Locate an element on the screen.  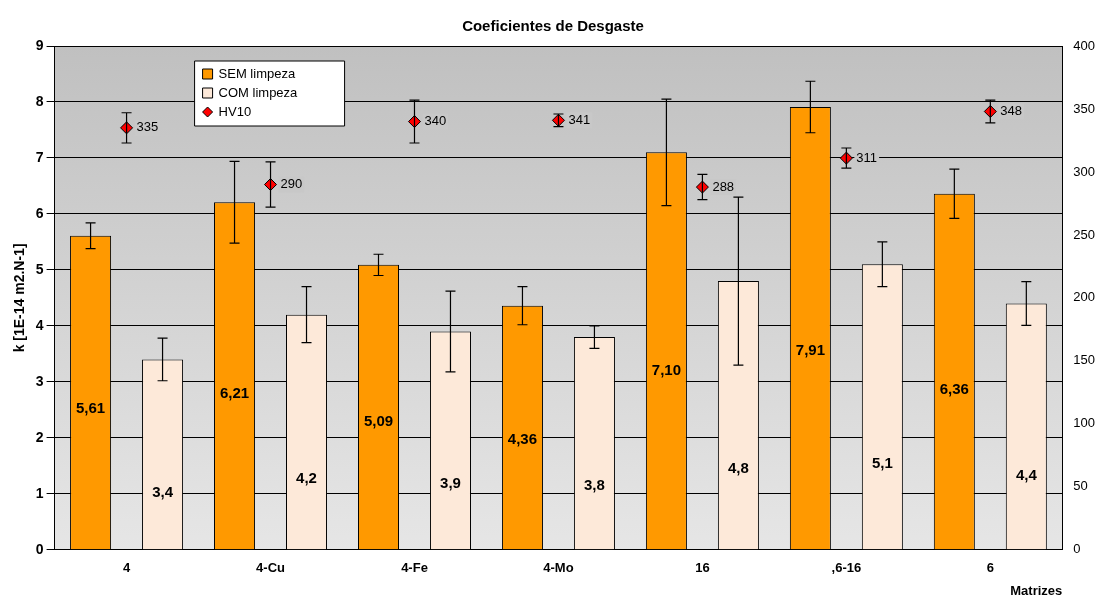
y2-tick-label: 200 is located at coordinates (1084, 297).